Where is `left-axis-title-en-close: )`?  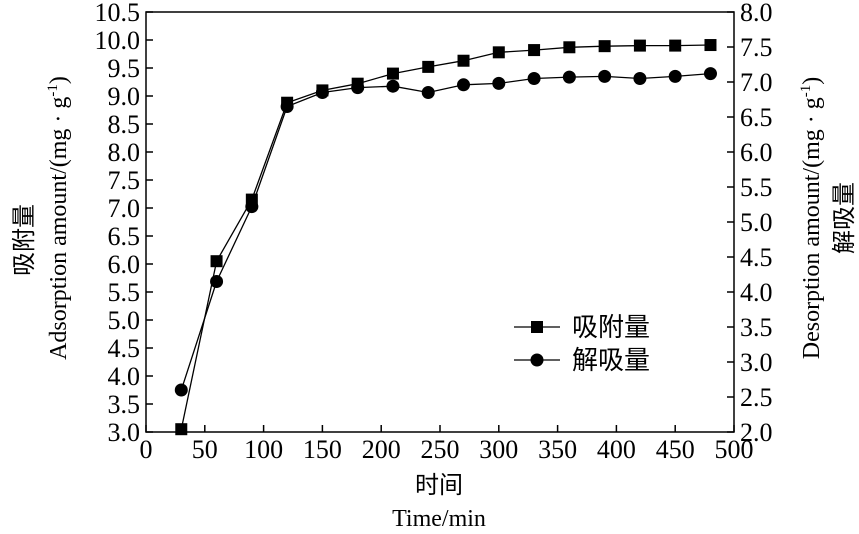 left-axis-title-en-close: ) is located at coordinates (59, 80).